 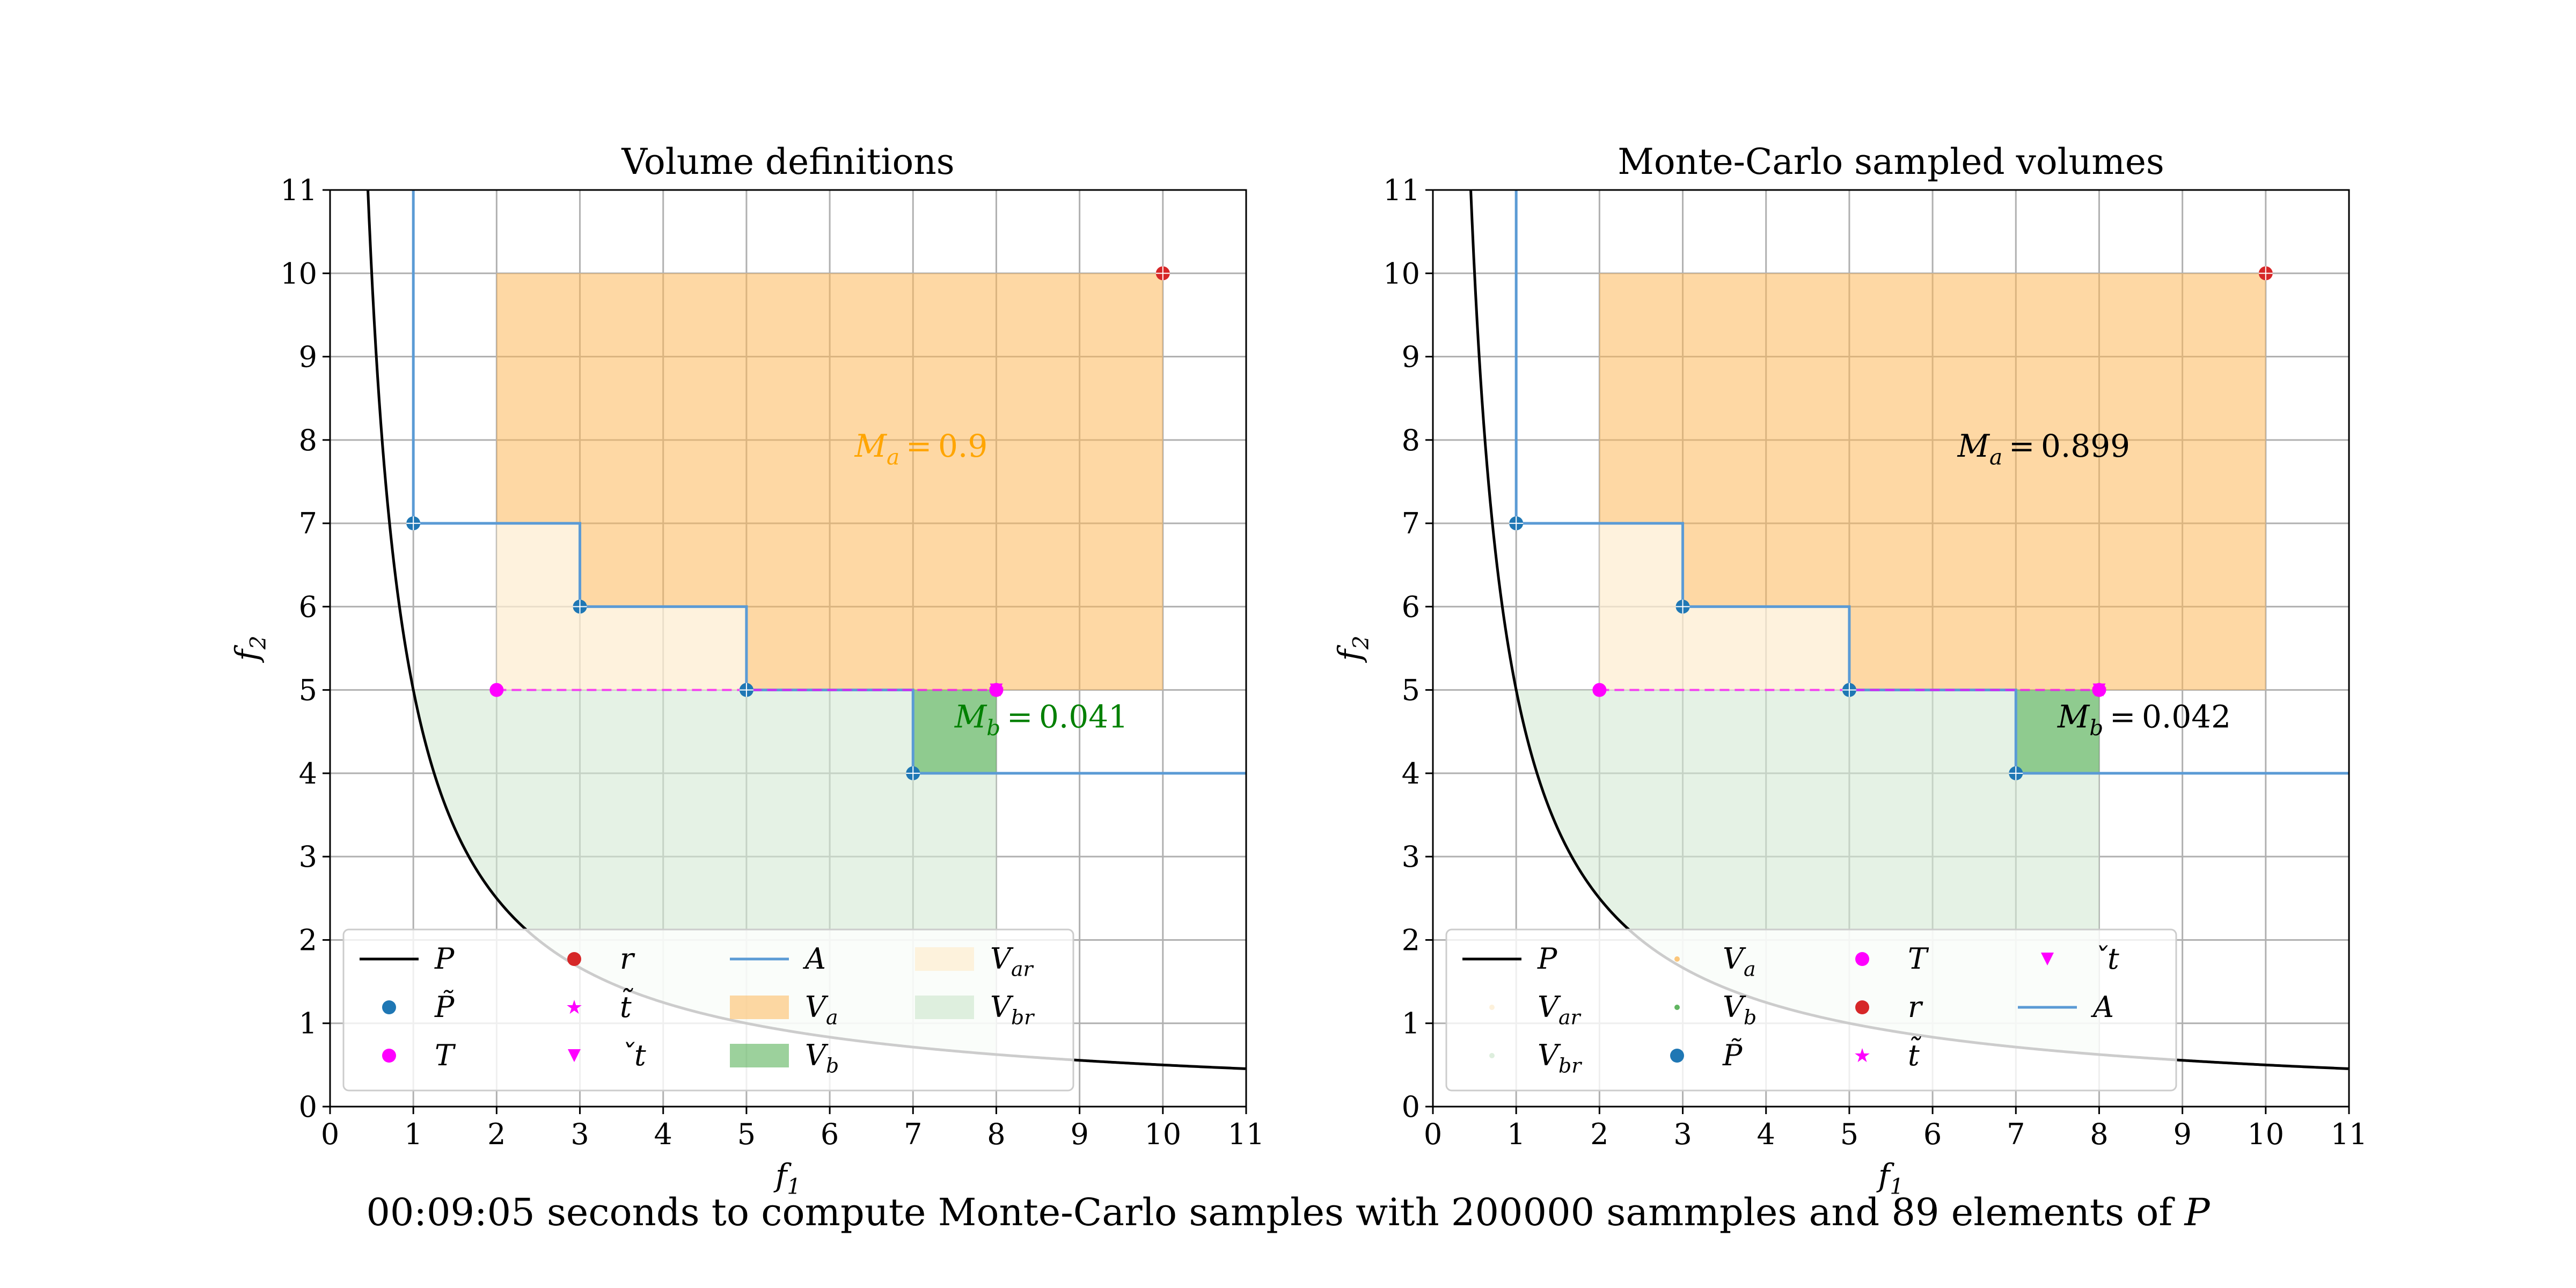 What do you see at coordinates (1352, 649) in the screenshot?
I see `y-axis-label: f2` at bounding box center [1352, 649].